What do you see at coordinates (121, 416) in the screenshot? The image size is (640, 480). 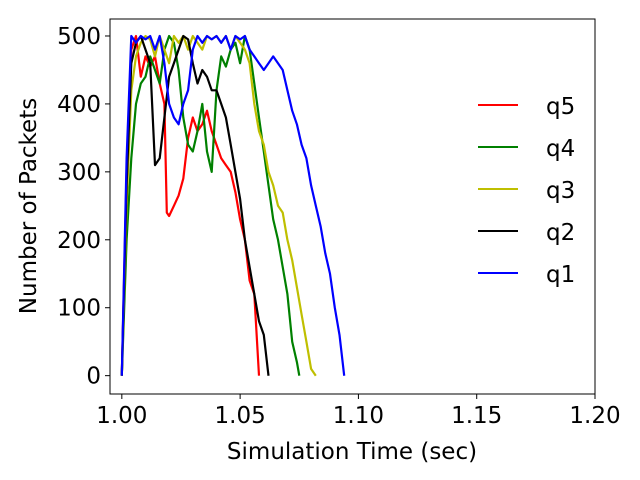 I see `x-tick-label: 1.00` at bounding box center [121, 416].